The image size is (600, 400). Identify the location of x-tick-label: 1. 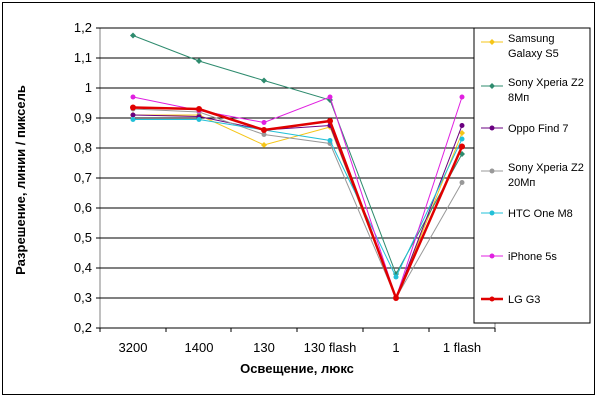
(395, 347).